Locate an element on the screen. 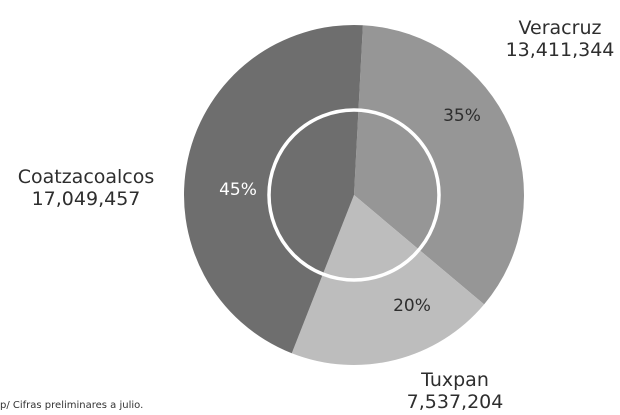 The image size is (620, 415). value-label-veracruz: 13,411,344 is located at coordinates (560, 50).